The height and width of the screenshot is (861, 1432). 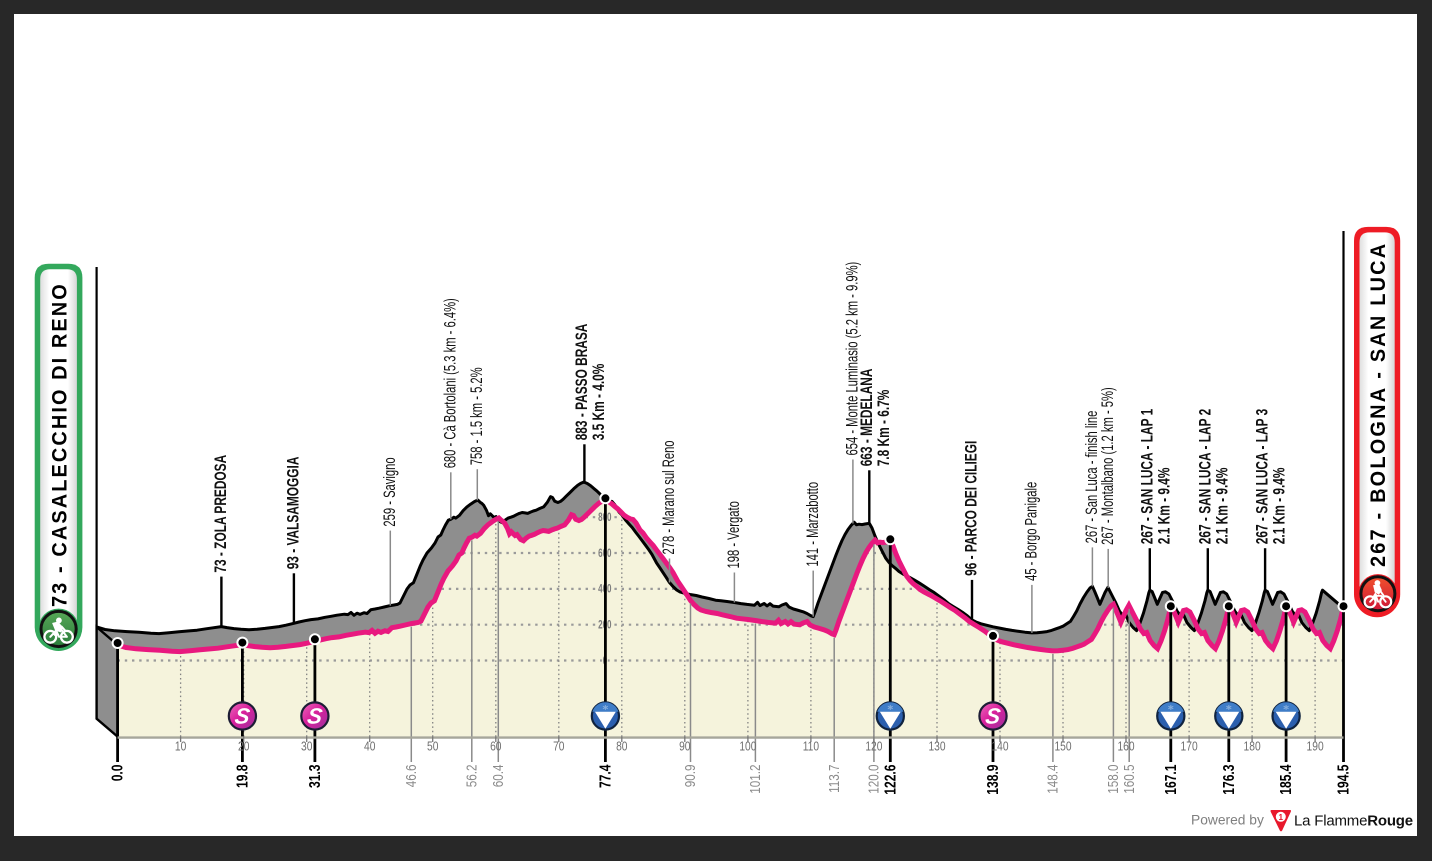 What do you see at coordinates (471, 776) in the screenshot?
I see `svg-text: 56.2` at bounding box center [471, 776].